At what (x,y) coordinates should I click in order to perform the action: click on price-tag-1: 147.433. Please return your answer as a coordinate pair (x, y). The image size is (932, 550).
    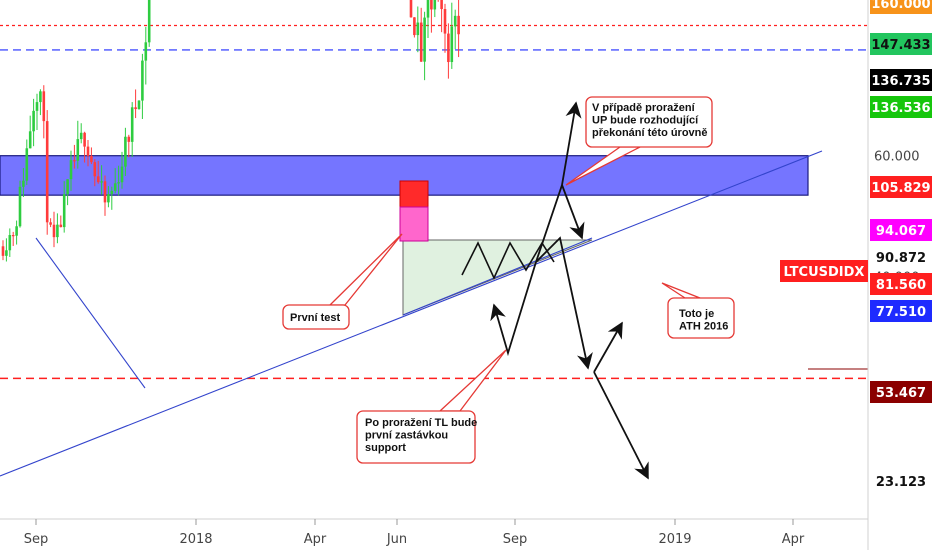
    Looking at the image, I should click on (901, 44).